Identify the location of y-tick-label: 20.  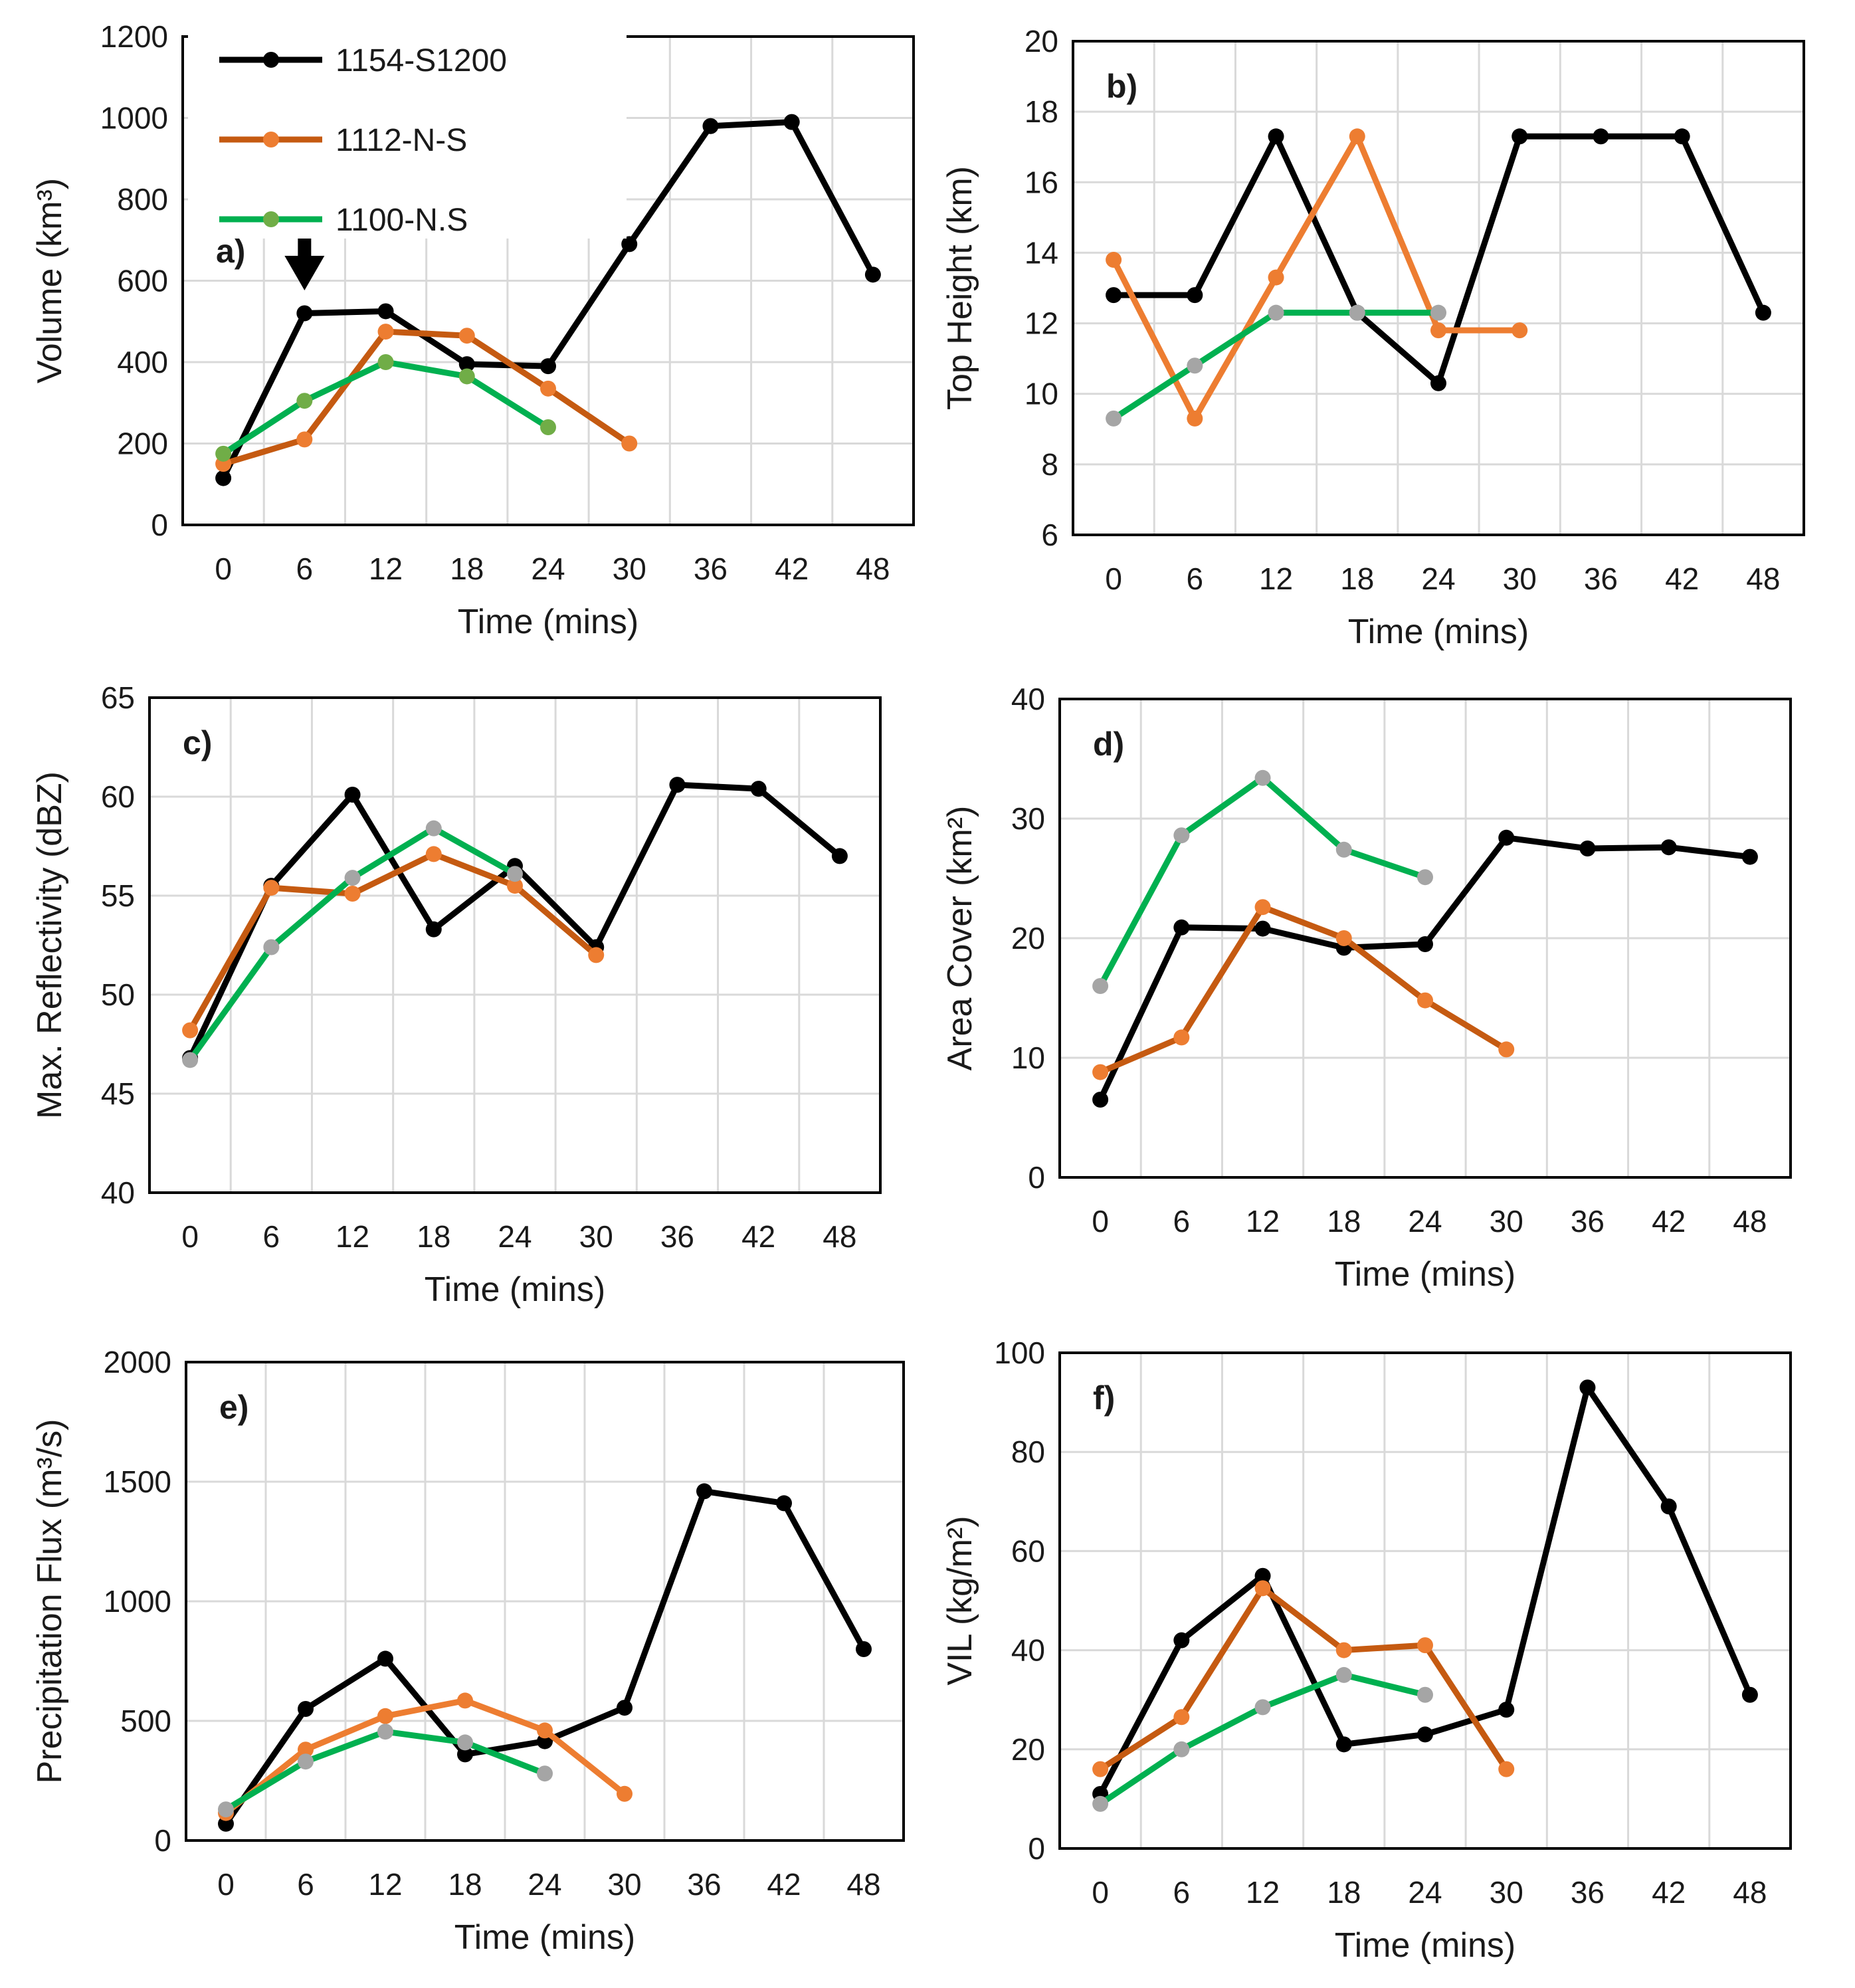
(1028, 938).